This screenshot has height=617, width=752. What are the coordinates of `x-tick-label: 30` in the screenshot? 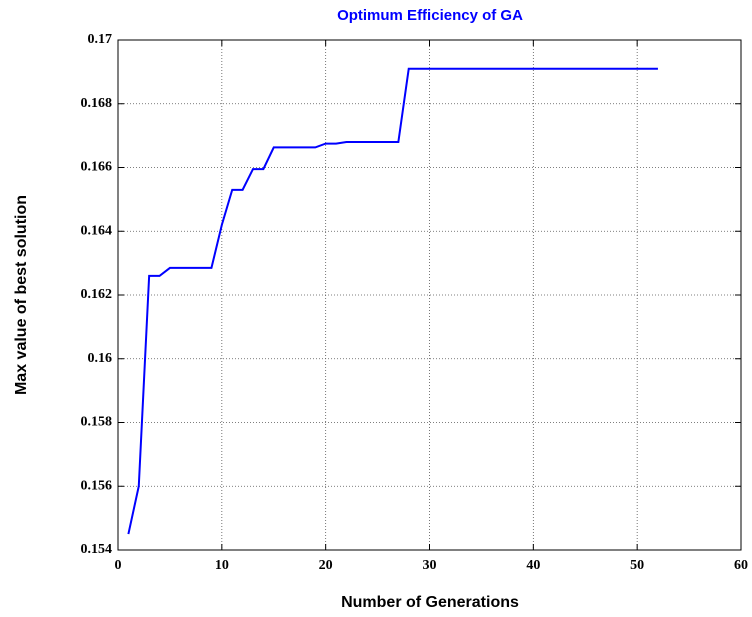 It's located at (430, 565).